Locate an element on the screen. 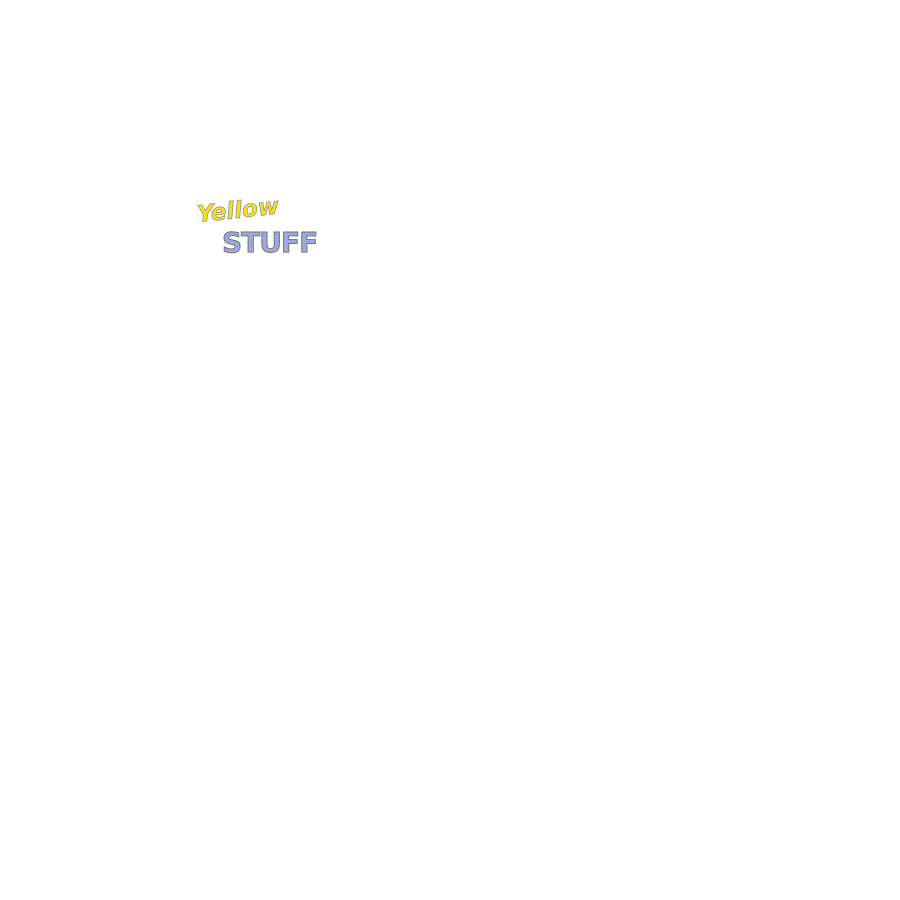  logo-word-stuff: STUFF is located at coordinates (270, 243).